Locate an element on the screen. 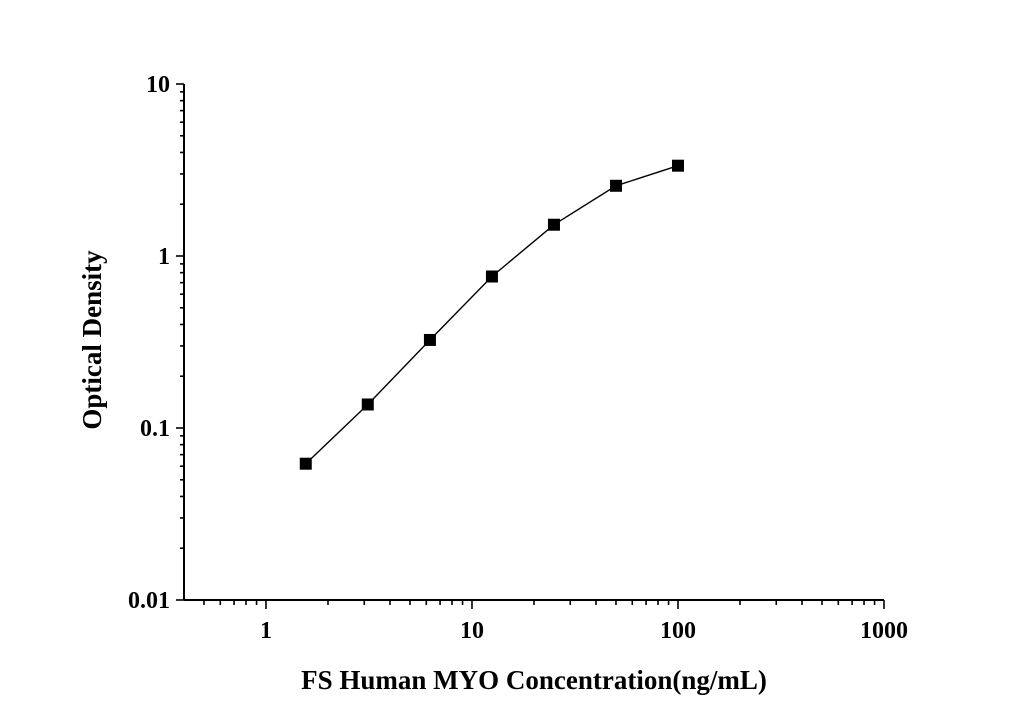 The image size is (1027, 717). x-axis-ticks: 1 10 100 1000 is located at coordinates (555, 622).